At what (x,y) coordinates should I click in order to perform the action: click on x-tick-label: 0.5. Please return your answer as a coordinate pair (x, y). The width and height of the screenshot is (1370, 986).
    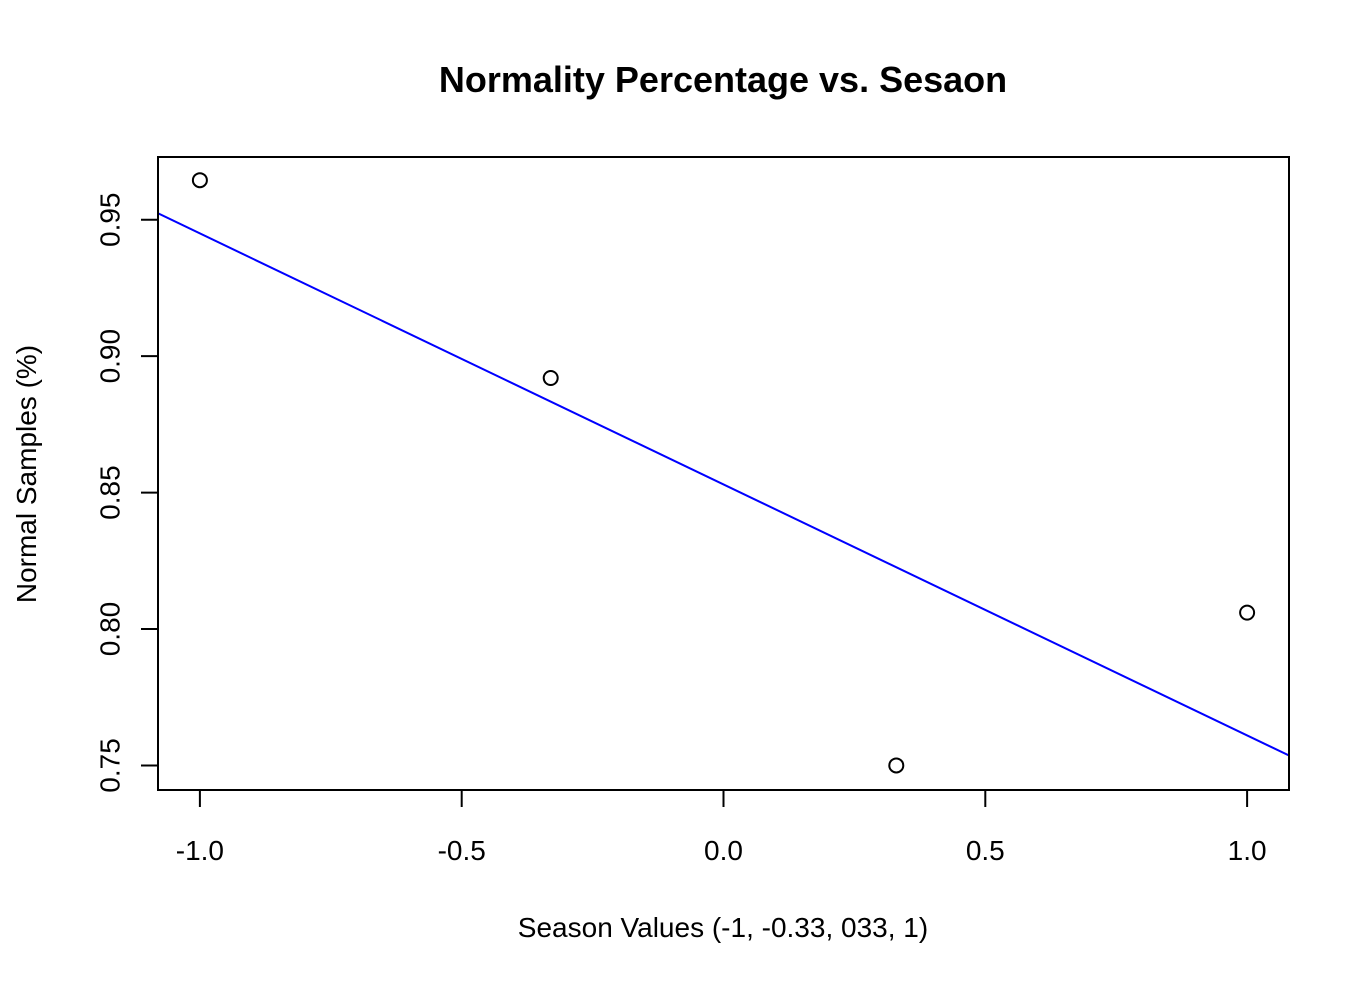
    Looking at the image, I should click on (985, 850).